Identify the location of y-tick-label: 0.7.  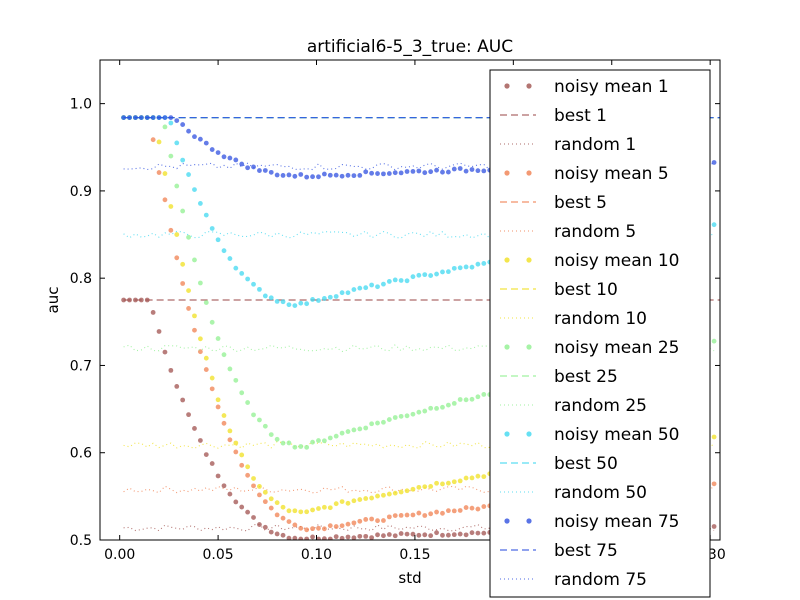
(81, 366).